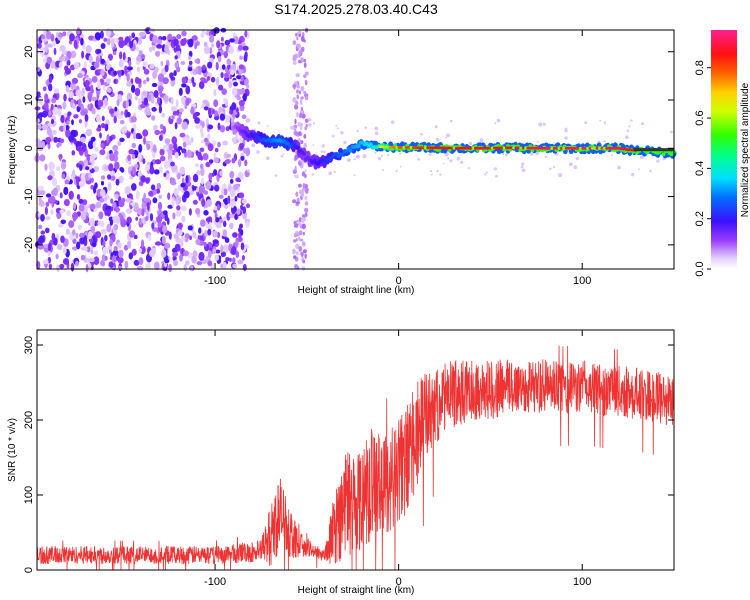  What do you see at coordinates (29, 148) in the screenshot?
I see `y-tick-label: 0` at bounding box center [29, 148].